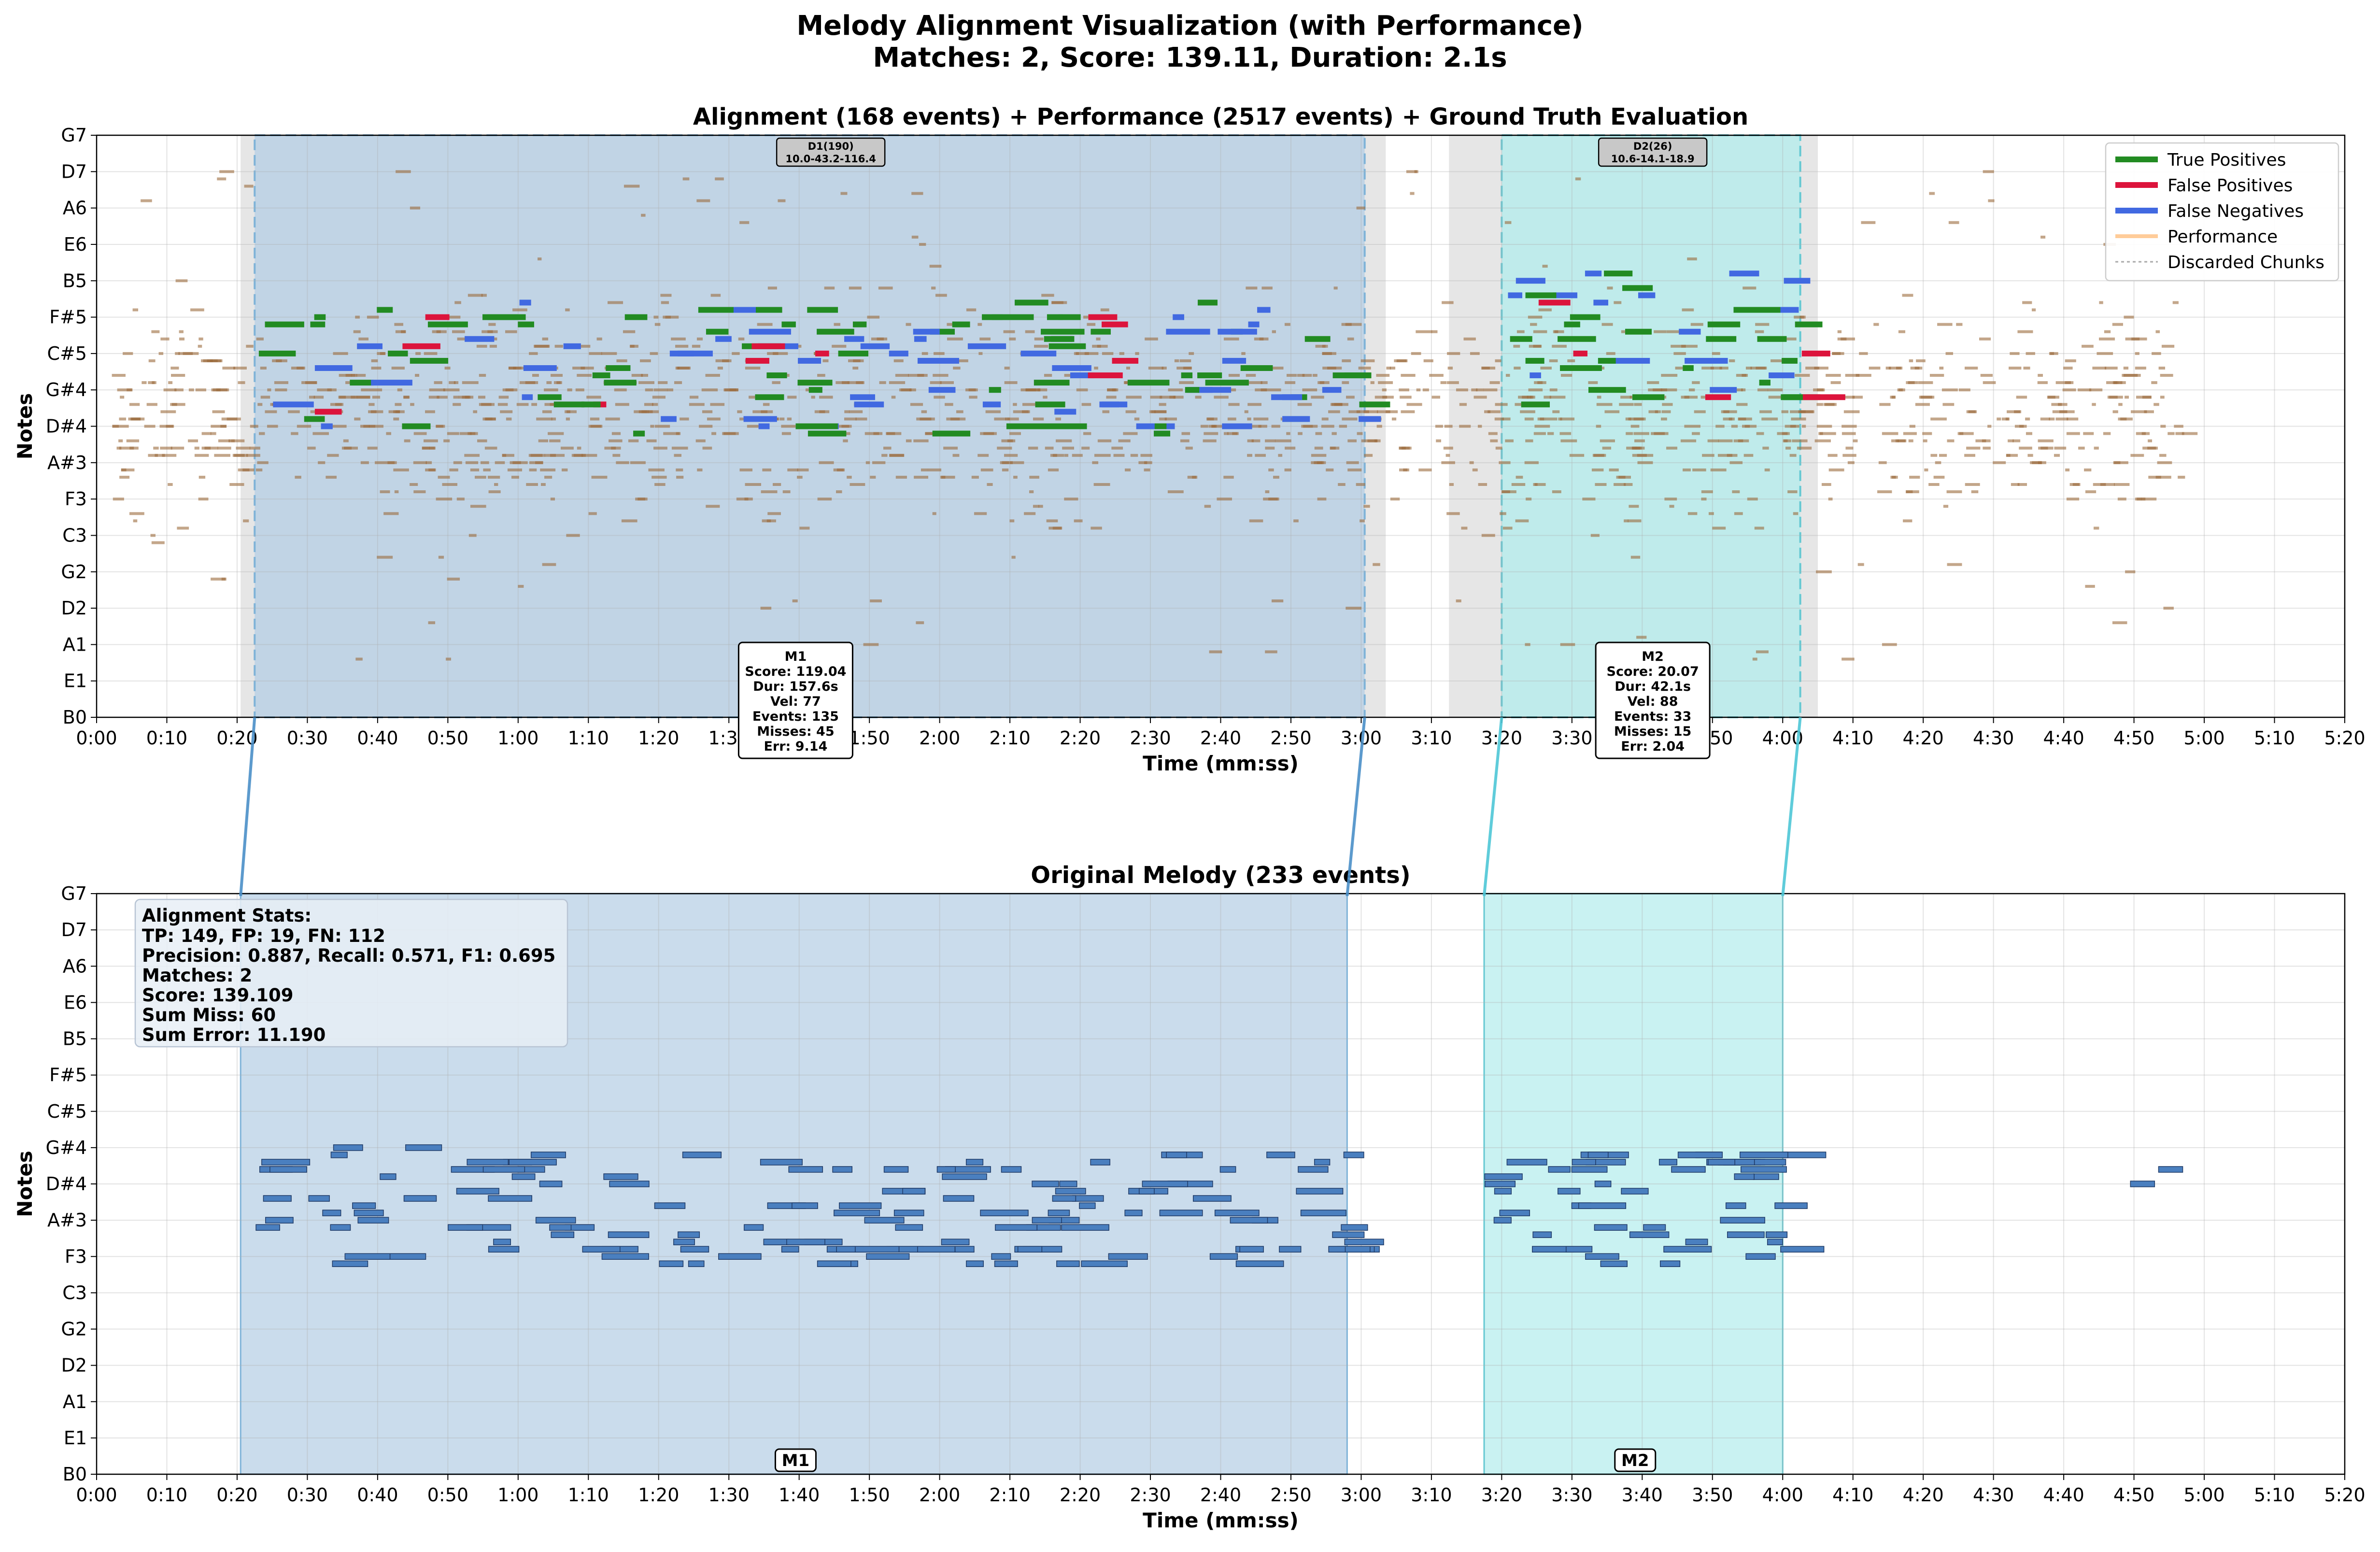 The width and height of the screenshot is (2380, 1552). What do you see at coordinates (248, 807) in the screenshot?
I see `connection-line` at bounding box center [248, 807].